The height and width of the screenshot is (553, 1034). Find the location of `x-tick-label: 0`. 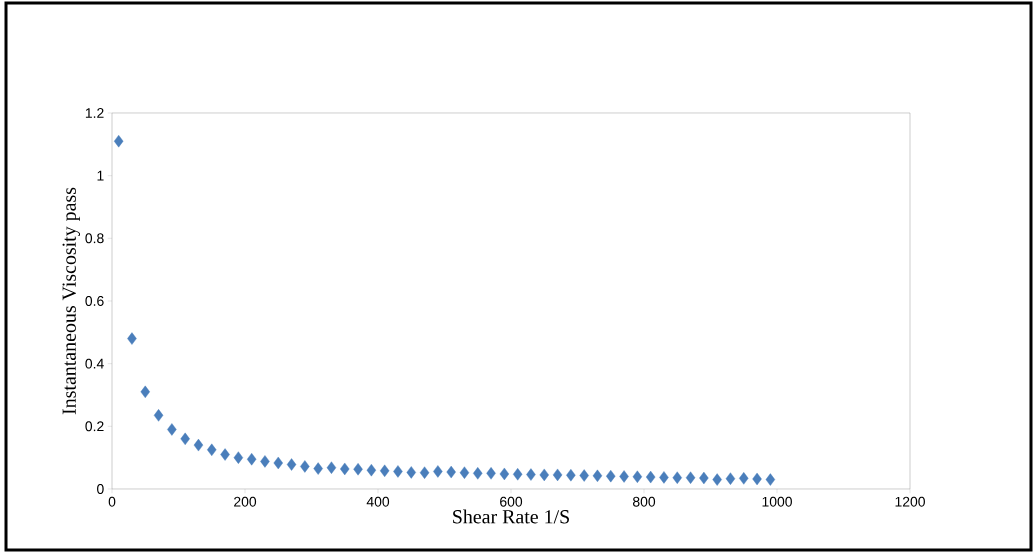

x-tick-label: 0 is located at coordinates (112, 501).